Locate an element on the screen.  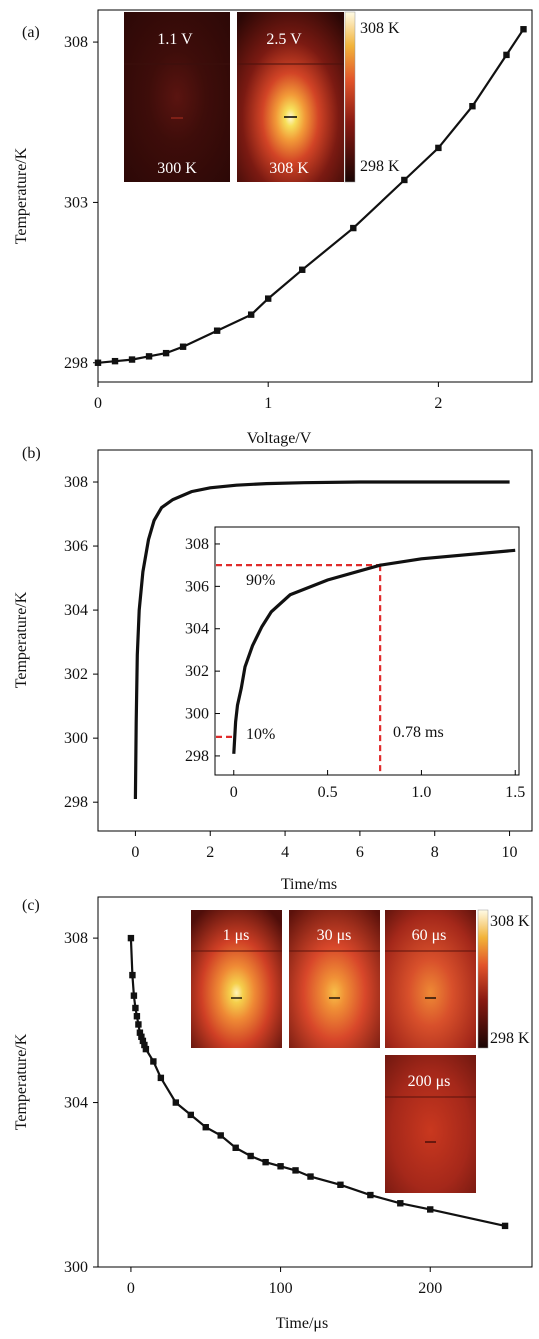
panel-b-x-tick-label: 10 is located at coordinates (510, 852).